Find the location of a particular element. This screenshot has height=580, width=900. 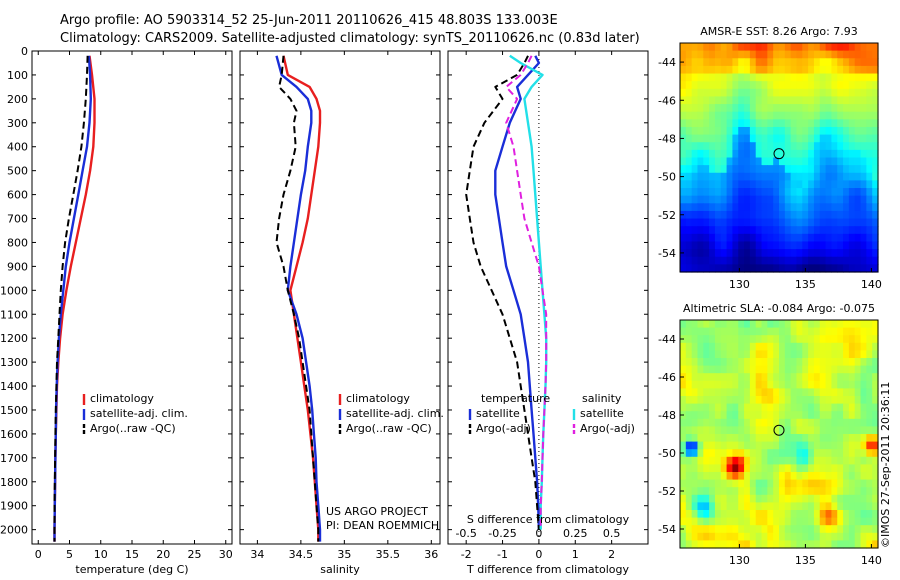

difference-xtick-label: 1 is located at coordinates (575, 554).